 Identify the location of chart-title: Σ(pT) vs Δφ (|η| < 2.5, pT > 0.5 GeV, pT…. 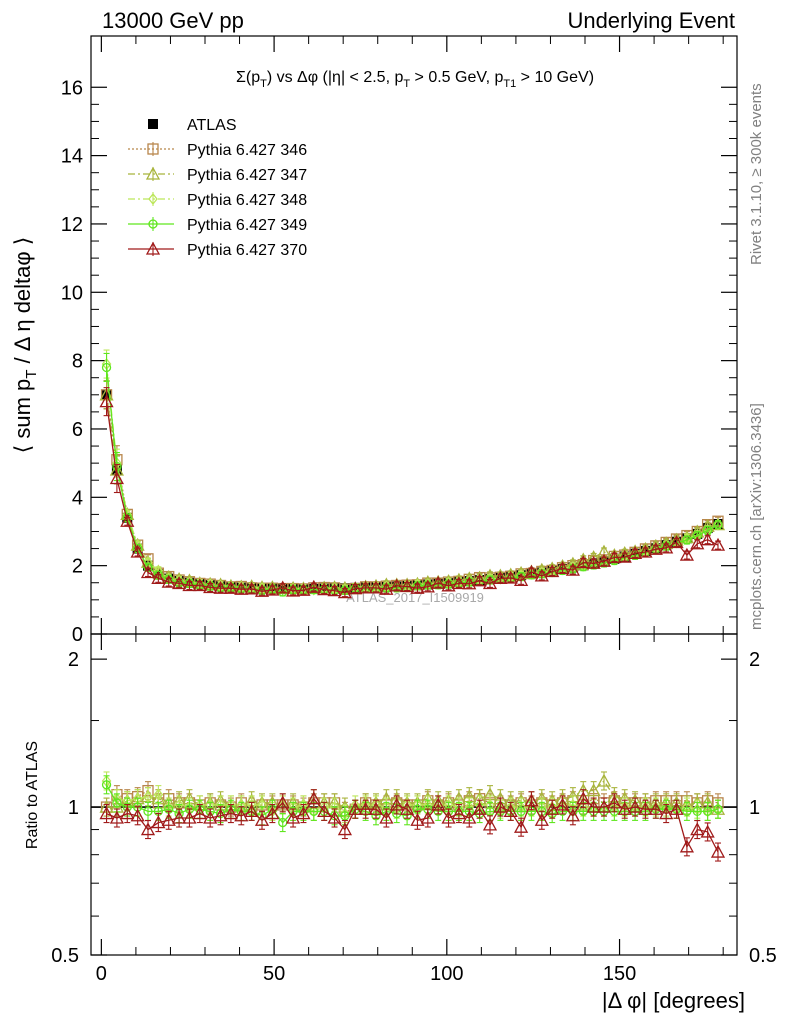
(415, 79).